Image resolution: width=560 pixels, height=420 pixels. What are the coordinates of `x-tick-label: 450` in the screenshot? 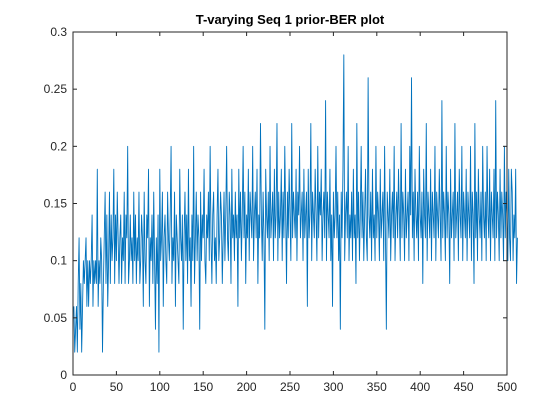 It's located at (464, 387).